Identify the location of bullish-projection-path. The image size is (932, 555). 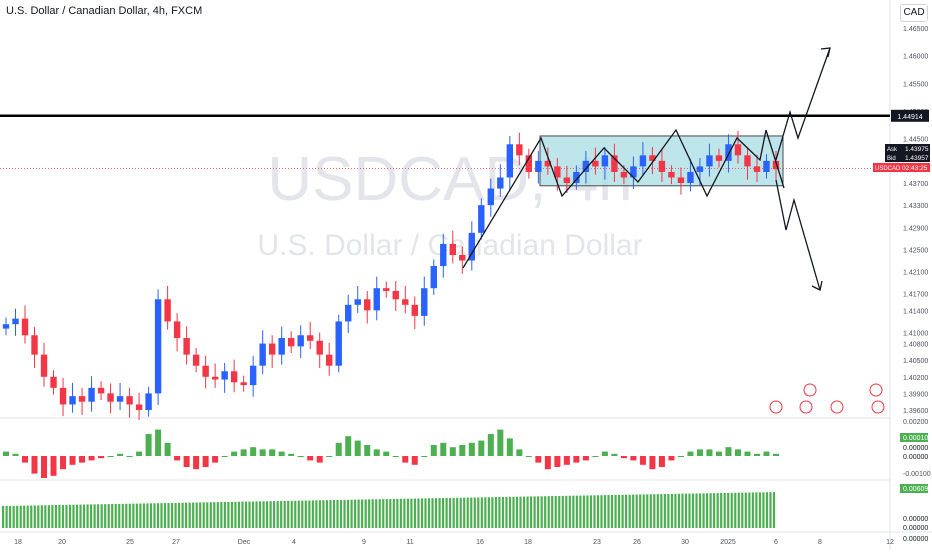
(803, 104).